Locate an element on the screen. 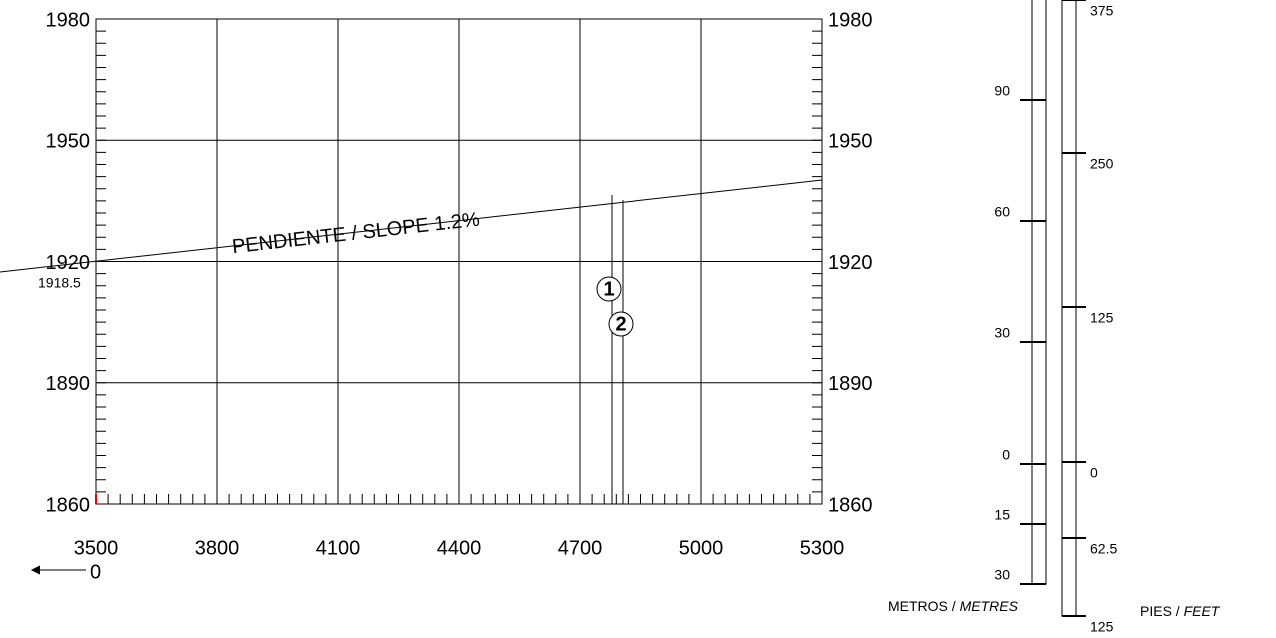 Image resolution: width=1276 pixels, height=638 pixels. feet-label: 0 is located at coordinates (1094, 473).